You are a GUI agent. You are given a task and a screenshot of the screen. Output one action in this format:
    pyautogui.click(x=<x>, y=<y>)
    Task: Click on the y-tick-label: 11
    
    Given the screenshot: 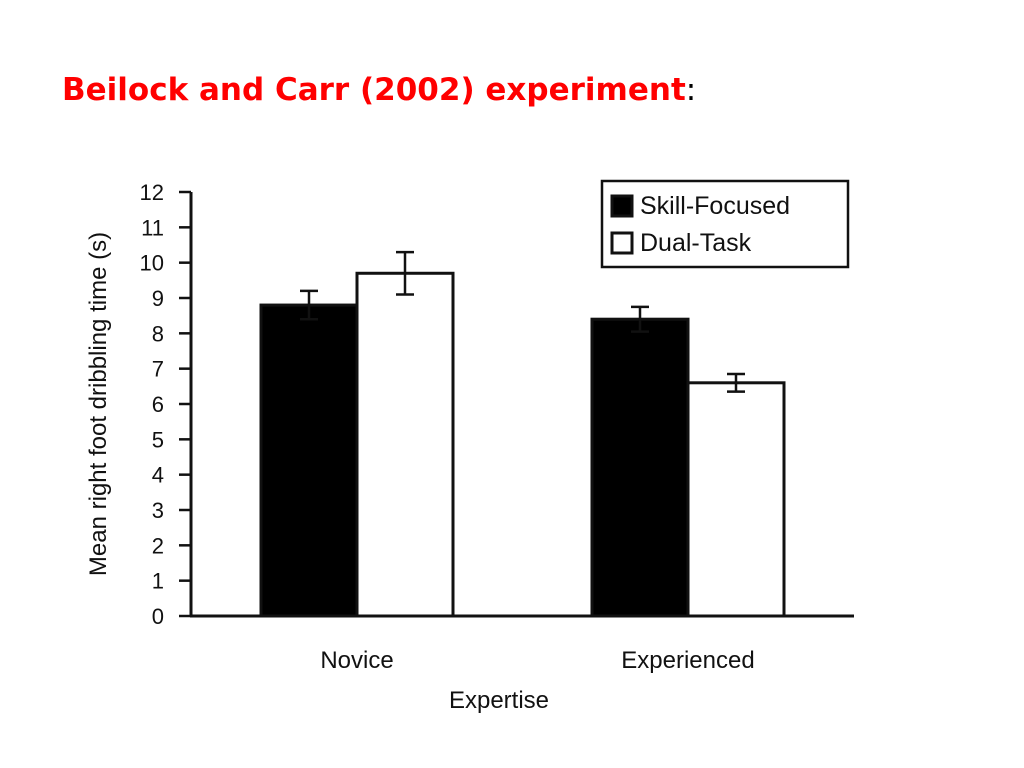 What is the action you would take?
    pyautogui.click(x=152, y=227)
    